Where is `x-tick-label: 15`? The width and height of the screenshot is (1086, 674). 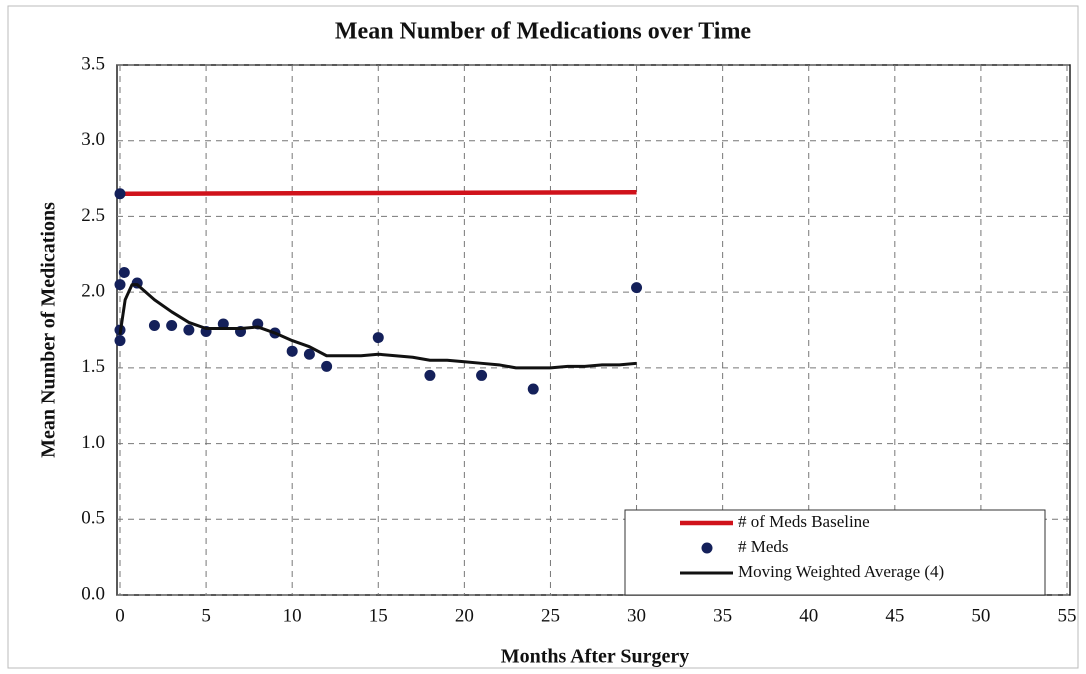 x-tick-label: 15 is located at coordinates (378, 615).